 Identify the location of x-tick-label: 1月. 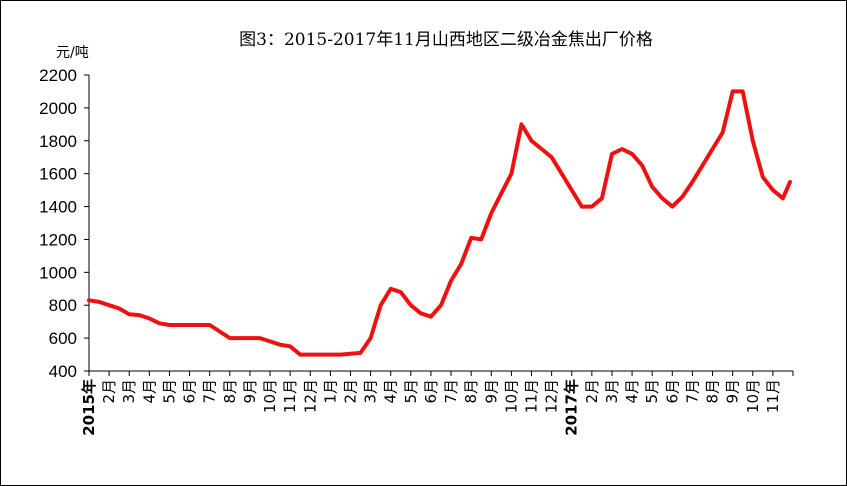
(330, 391).